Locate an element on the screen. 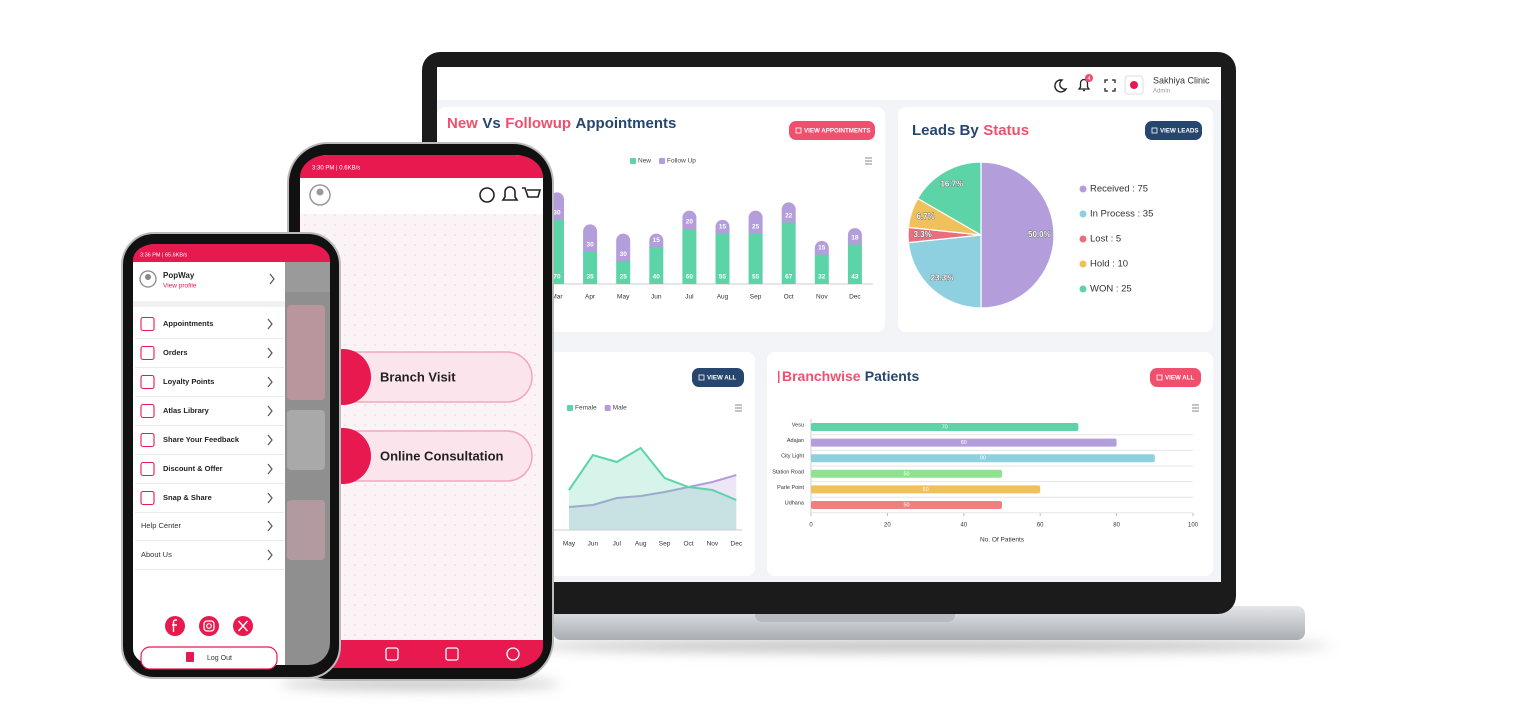 The height and width of the screenshot is (724, 1517). divider is located at coordinates (209, 304).